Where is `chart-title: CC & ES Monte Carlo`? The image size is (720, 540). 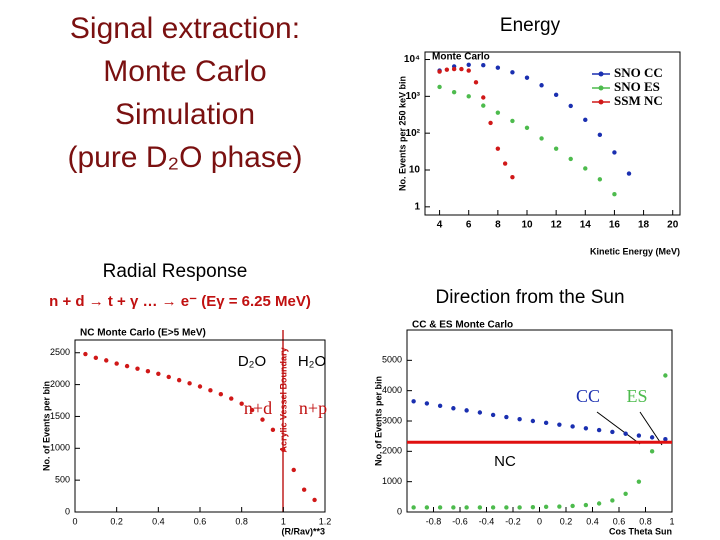
chart-title: CC & ES Monte Carlo is located at coordinates (462, 325).